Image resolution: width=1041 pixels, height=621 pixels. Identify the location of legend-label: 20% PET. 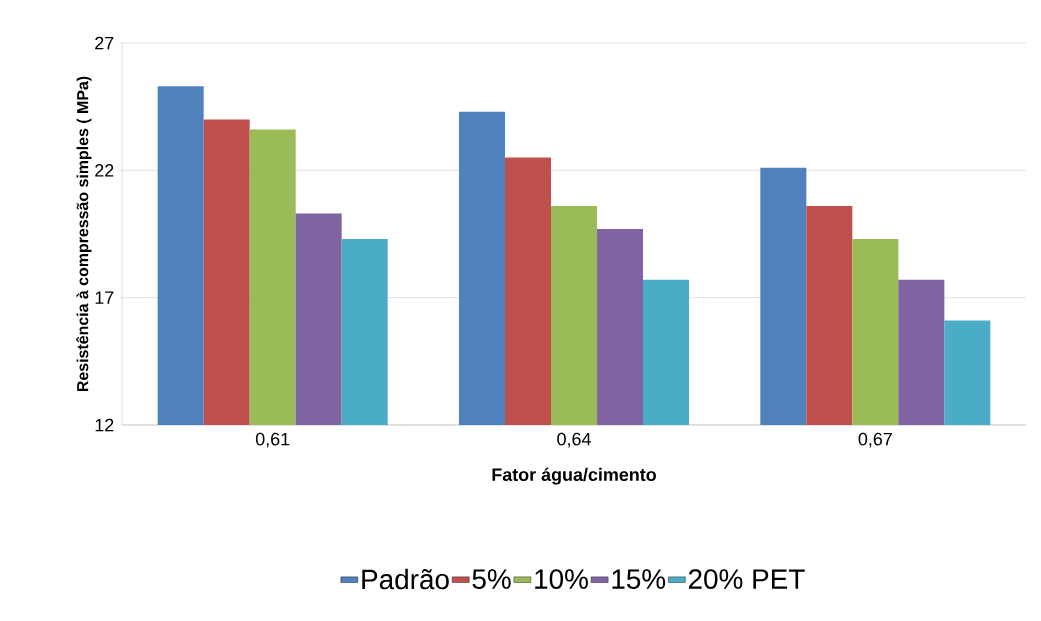
(746, 579).